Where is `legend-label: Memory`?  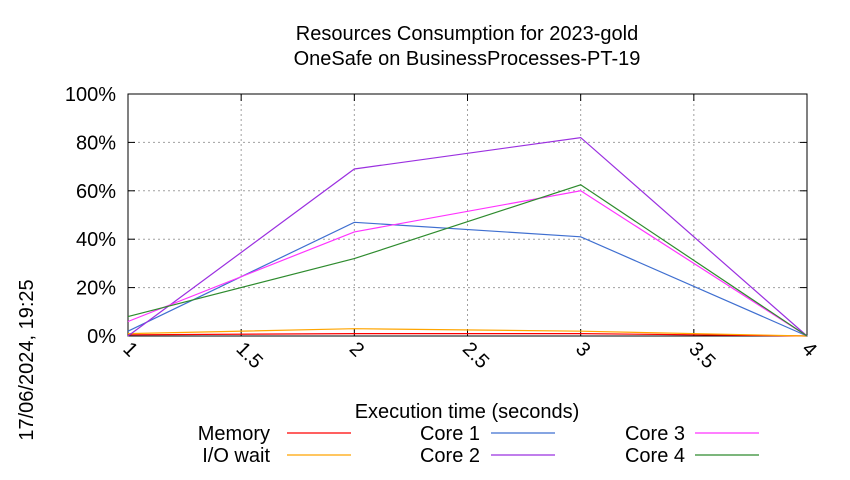
legend-label: Memory is located at coordinates (234, 434).